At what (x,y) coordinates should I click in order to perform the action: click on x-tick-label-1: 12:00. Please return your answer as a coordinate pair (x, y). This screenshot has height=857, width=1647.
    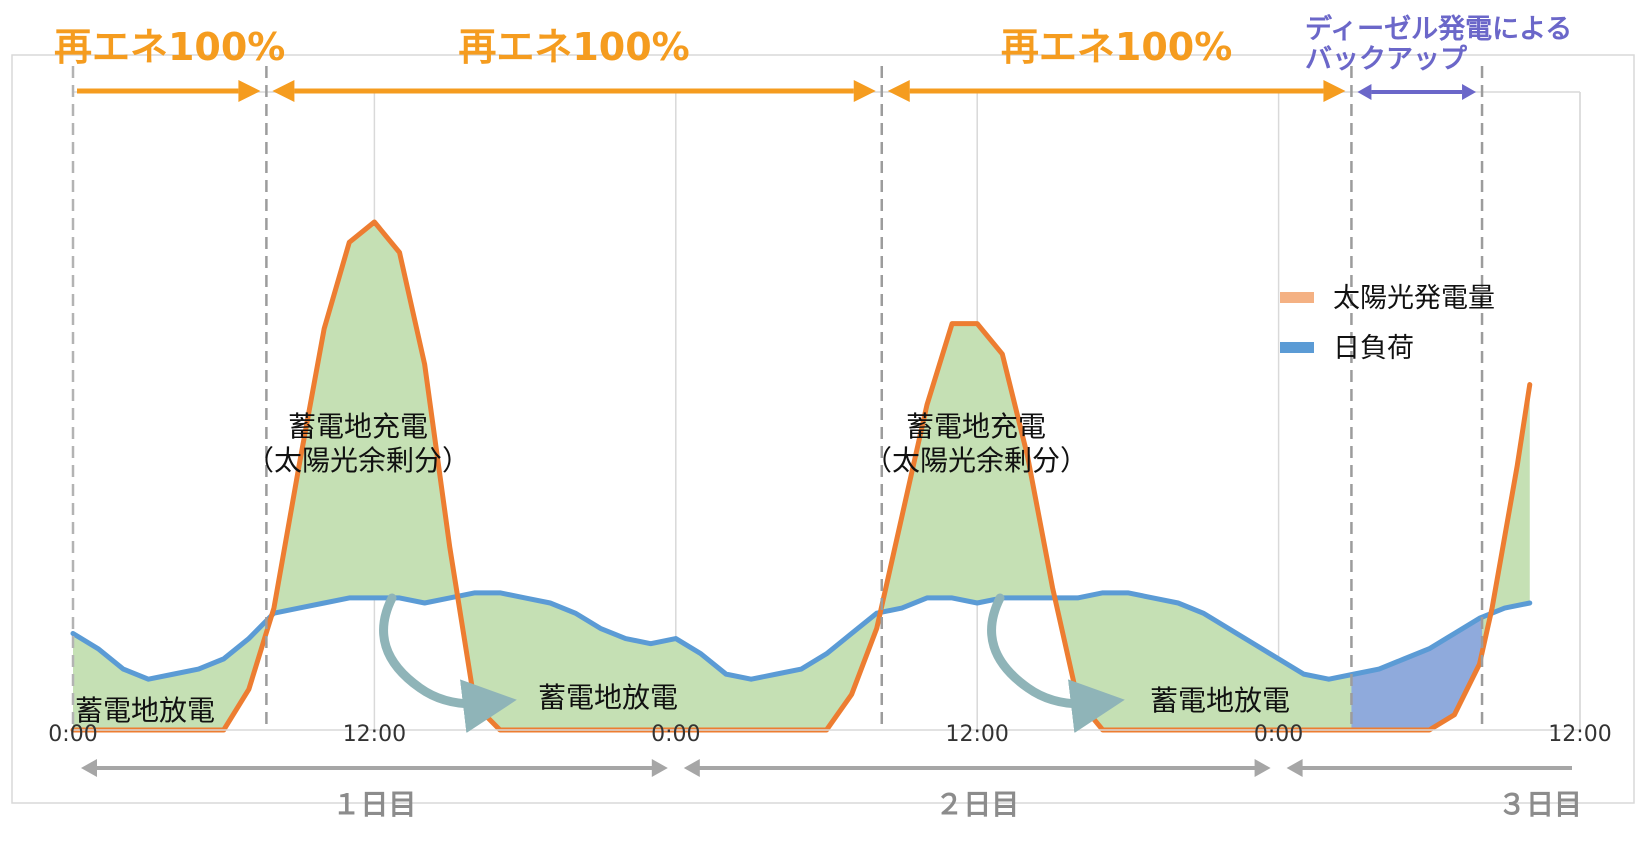
    Looking at the image, I should click on (374, 734).